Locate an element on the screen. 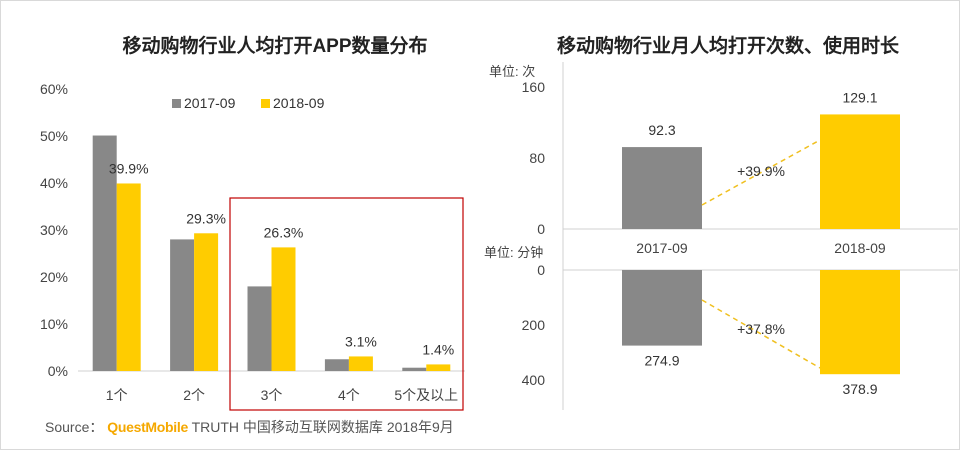 This screenshot has width=960, height=450. source-text: TRUTH 中国移动互联网数据库 2018年9月 is located at coordinates (322, 427).